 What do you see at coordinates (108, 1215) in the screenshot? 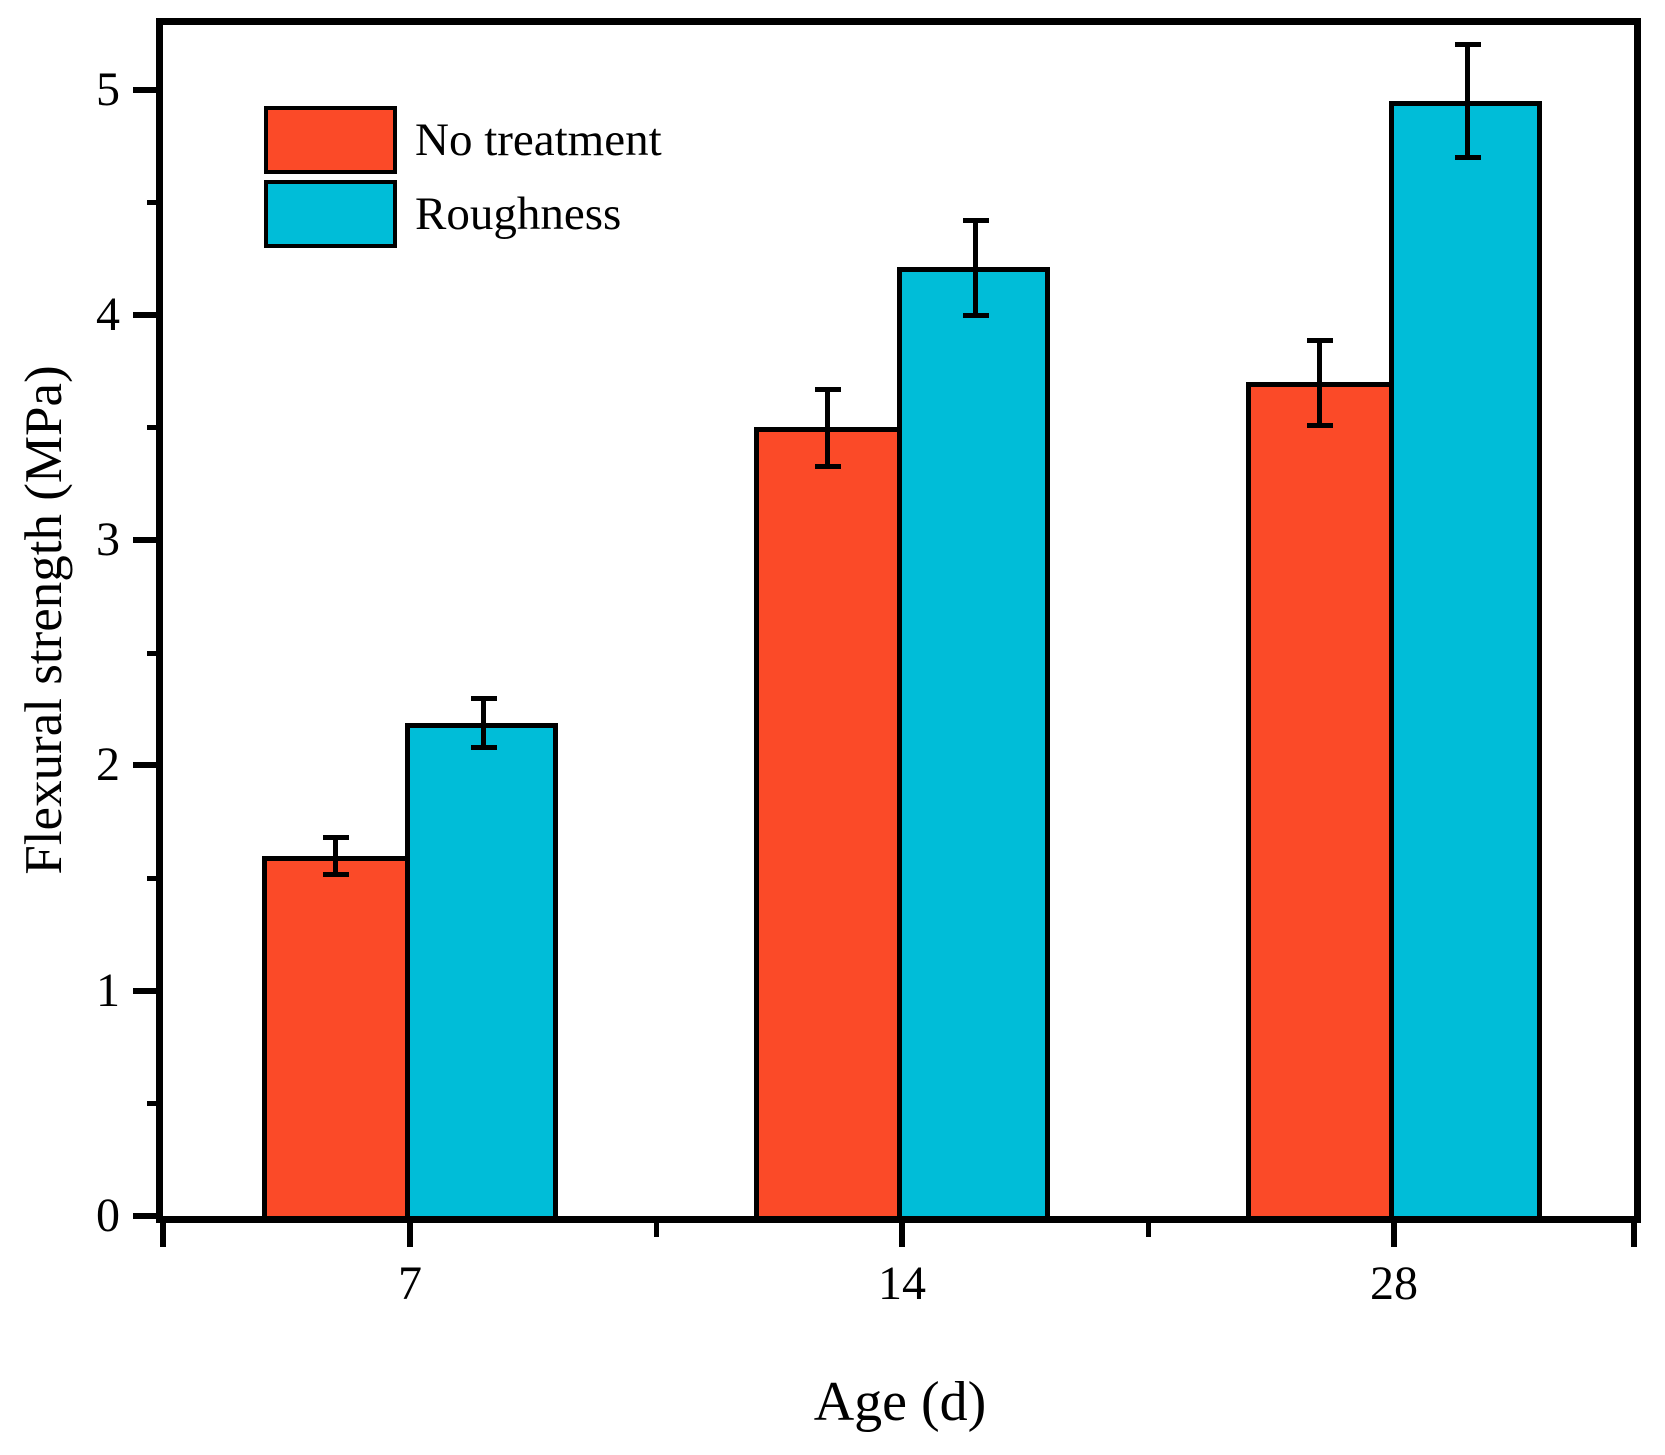
I see `y-tick-label: 0` at bounding box center [108, 1215].